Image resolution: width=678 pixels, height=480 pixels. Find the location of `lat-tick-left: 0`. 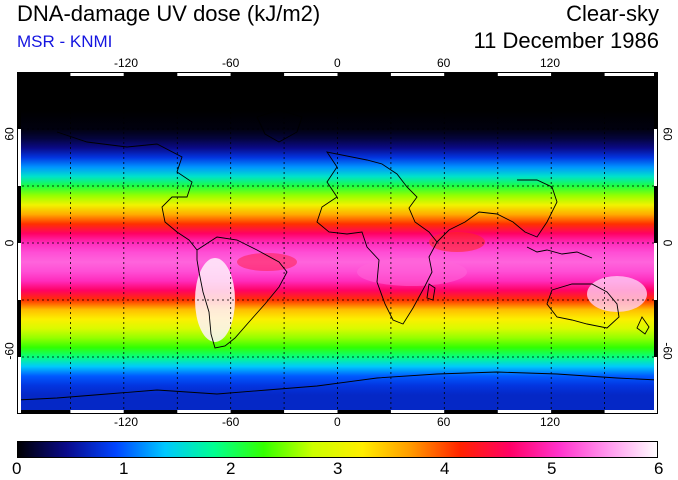

lat-tick-left: 0 is located at coordinates (9, 243).